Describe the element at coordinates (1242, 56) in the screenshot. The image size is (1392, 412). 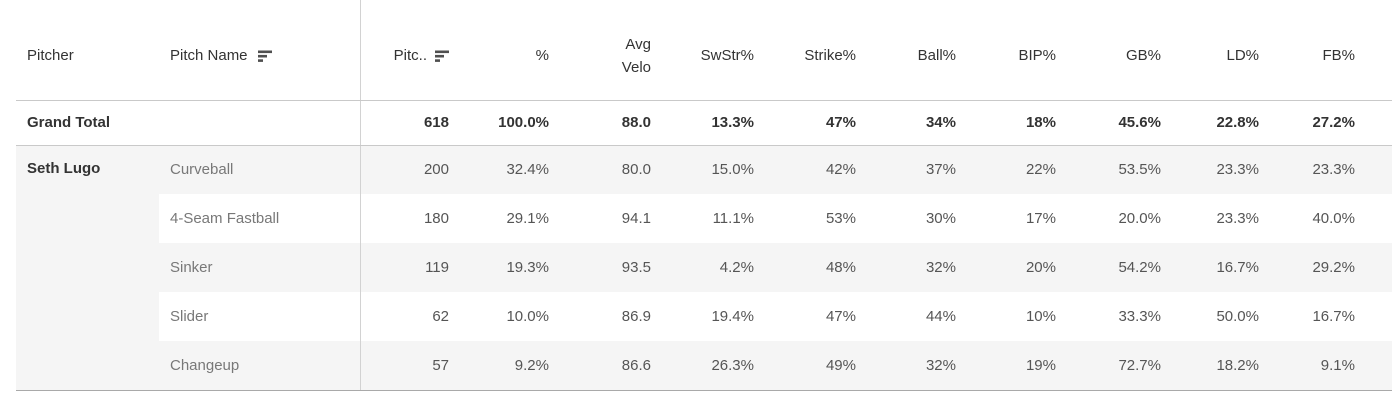
I see `column-header-label: LD%` at that location.